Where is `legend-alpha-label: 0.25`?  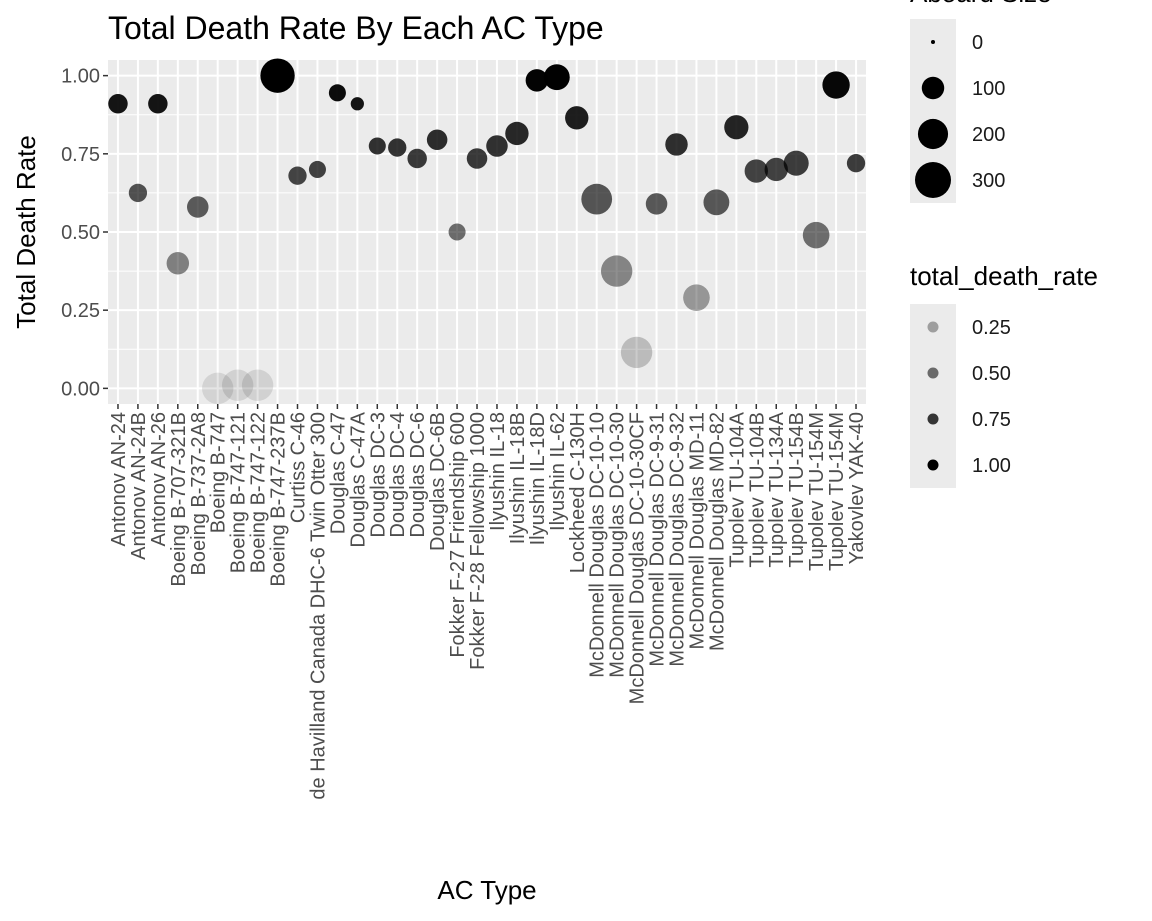
legend-alpha-label: 0.25 is located at coordinates (991, 328).